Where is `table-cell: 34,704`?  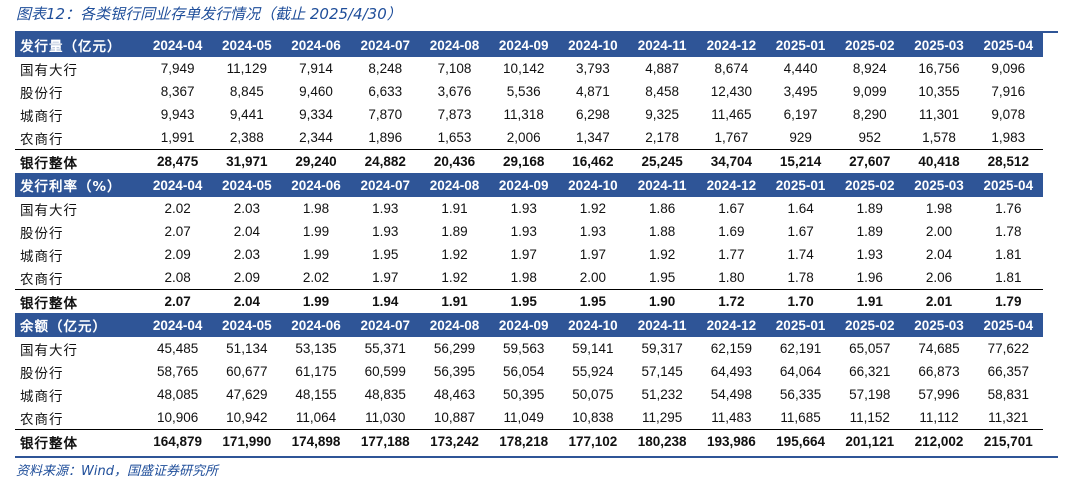
table-cell: 34,704 is located at coordinates (731, 161).